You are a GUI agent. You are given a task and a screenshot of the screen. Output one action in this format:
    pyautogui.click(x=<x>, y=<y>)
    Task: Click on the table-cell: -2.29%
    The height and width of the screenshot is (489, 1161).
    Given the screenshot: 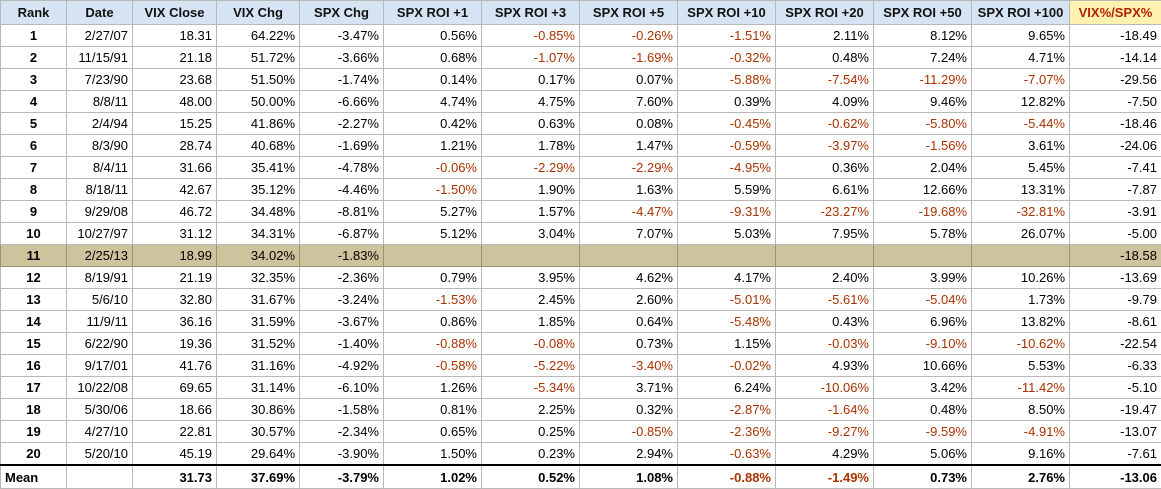 What is the action you would take?
    pyautogui.click(x=629, y=168)
    